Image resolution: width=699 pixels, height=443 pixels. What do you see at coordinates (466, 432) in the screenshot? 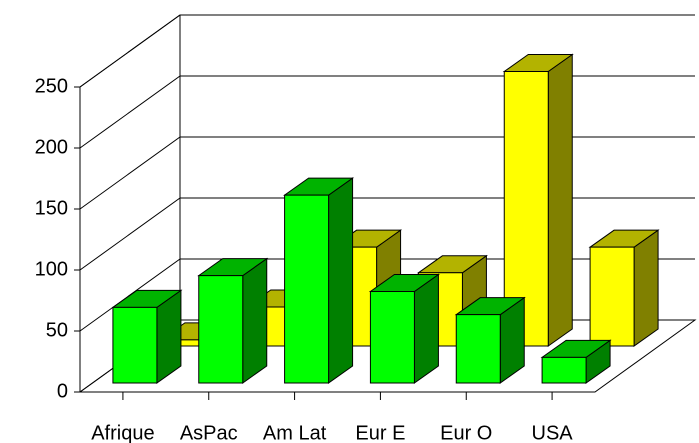
I see `x-tick-label: Eur O` at bounding box center [466, 432].